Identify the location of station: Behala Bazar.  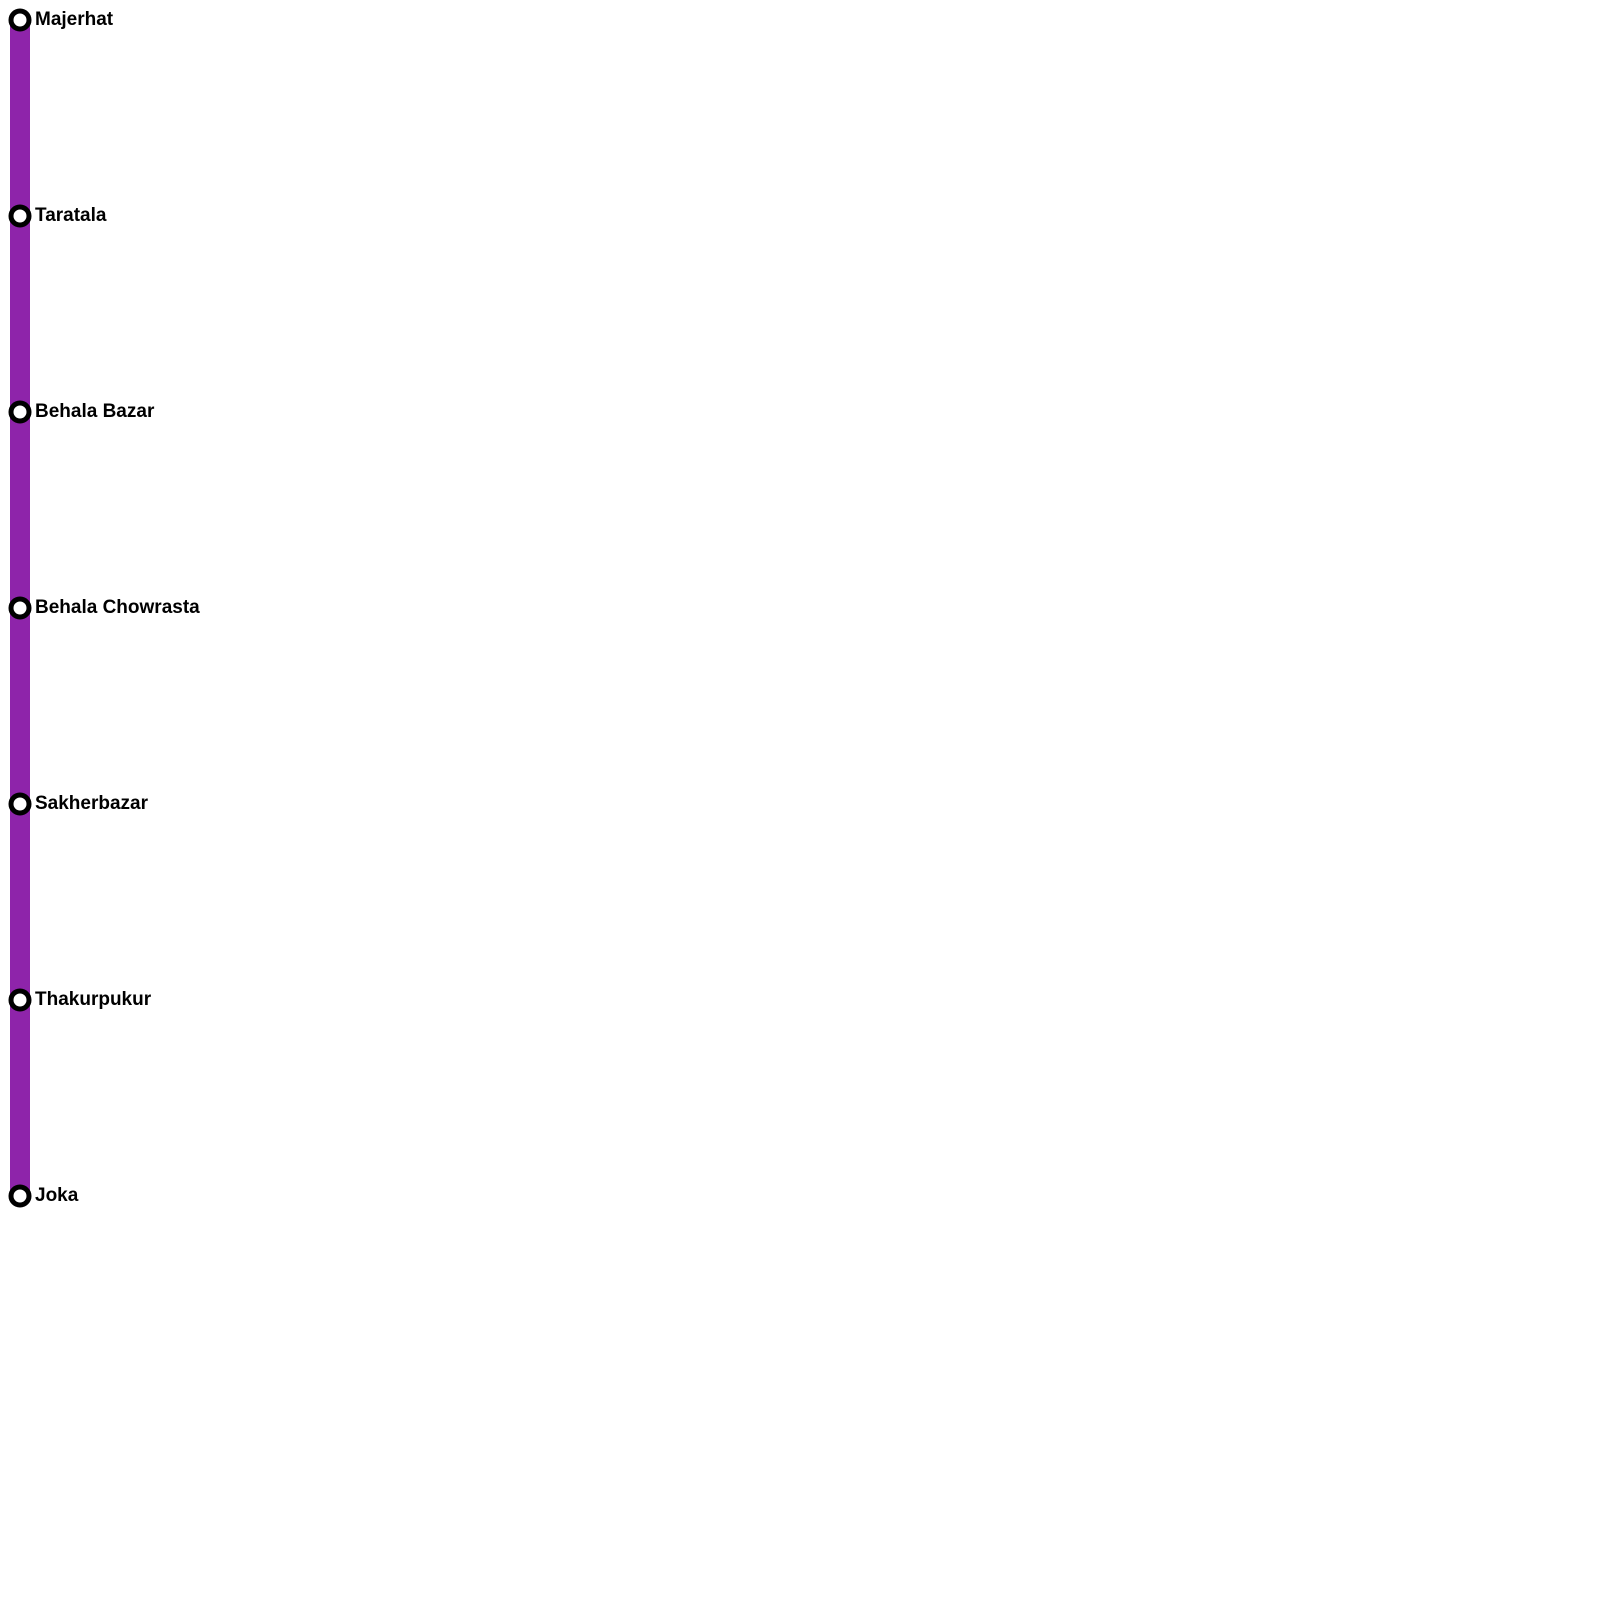
(81, 412).